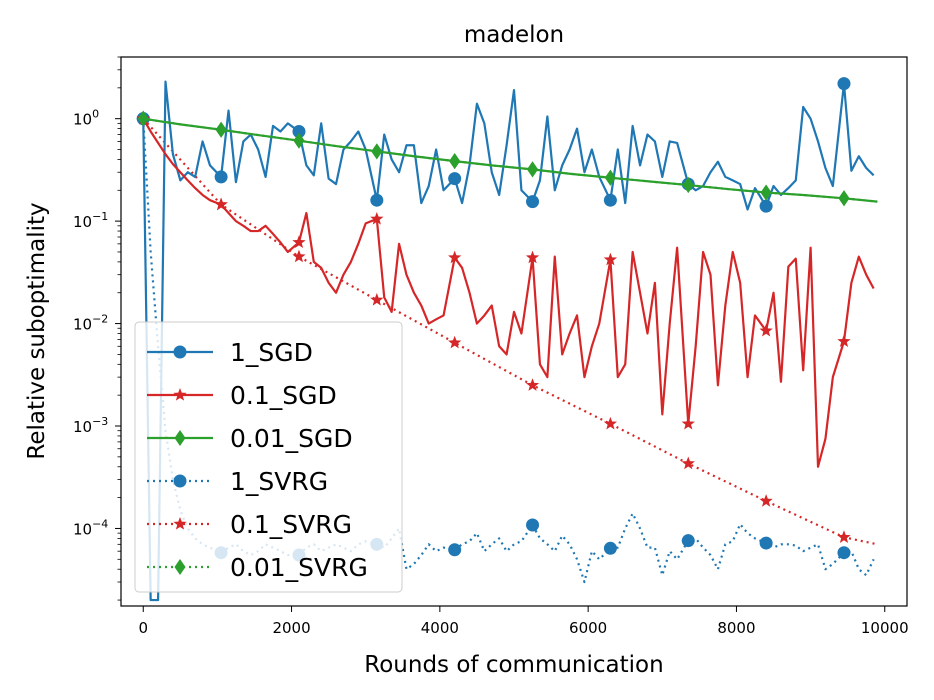 This screenshot has width=934, height=700. I want to click on series-0.01_SGD, so click(507, 158).